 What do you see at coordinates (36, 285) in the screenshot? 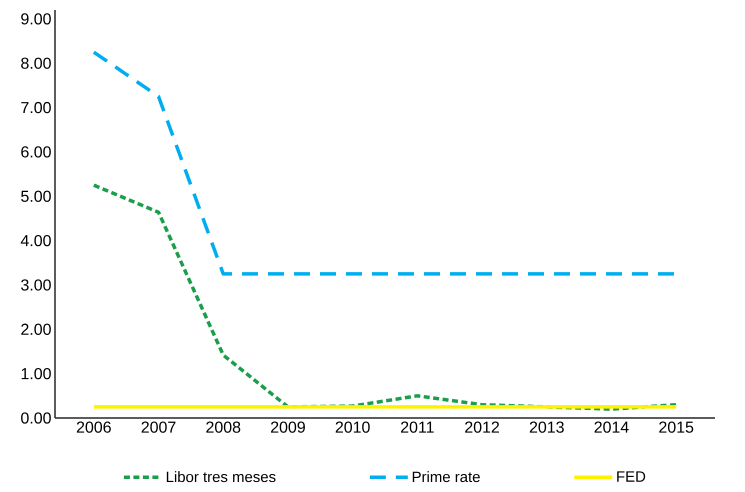
I see `y-tick-label: 3.00` at bounding box center [36, 285].